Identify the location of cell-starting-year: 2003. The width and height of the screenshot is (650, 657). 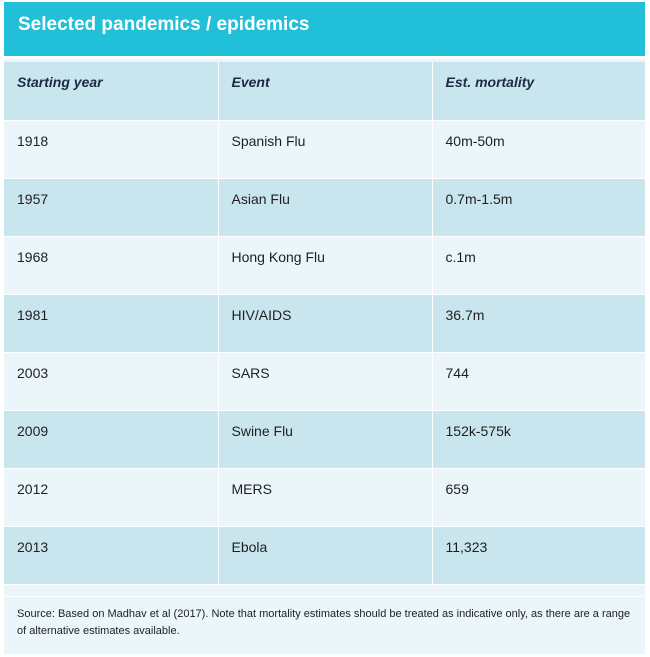
(111, 381).